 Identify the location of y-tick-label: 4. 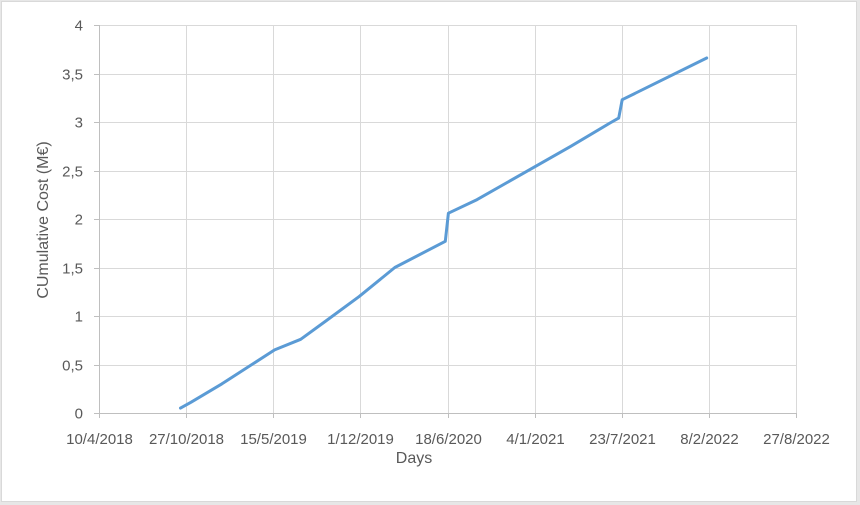
(79, 26).